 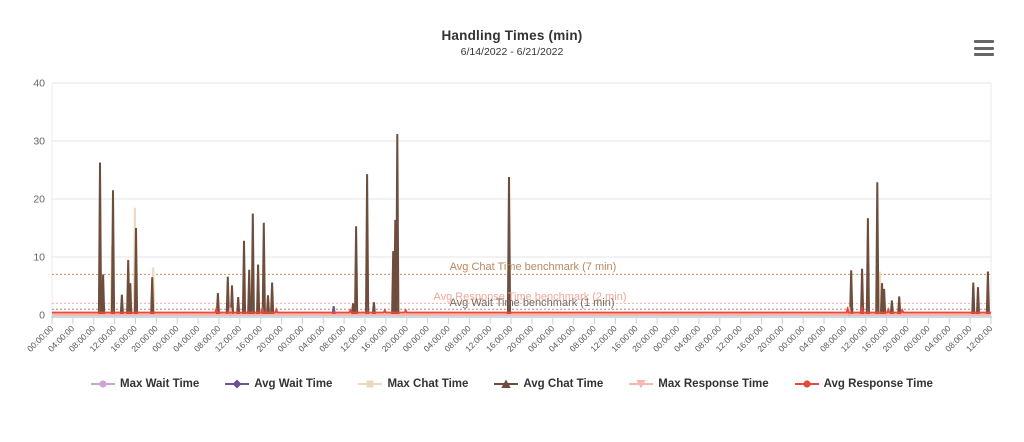 What do you see at coordinates (984, 48) in the screenshot?
I see `chart-context-menu-button` at bounding box center [984, 48].